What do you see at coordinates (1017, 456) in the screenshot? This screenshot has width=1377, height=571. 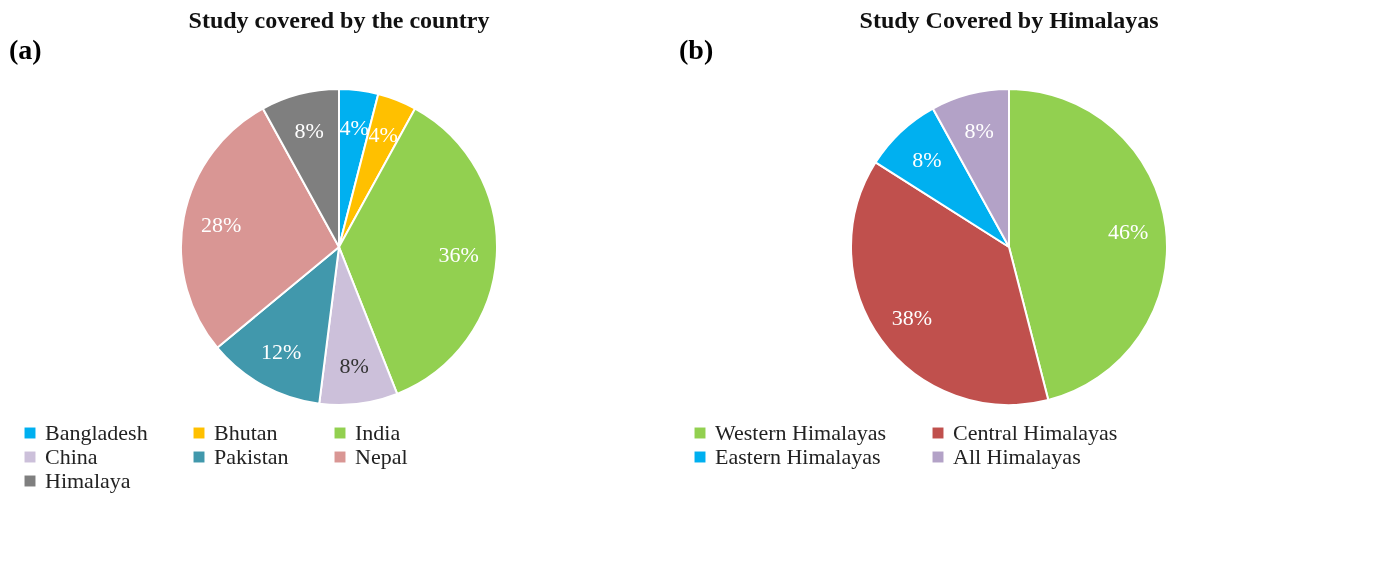 I see `legend-label: All Himalayas` at bounding box center [1017, 456].